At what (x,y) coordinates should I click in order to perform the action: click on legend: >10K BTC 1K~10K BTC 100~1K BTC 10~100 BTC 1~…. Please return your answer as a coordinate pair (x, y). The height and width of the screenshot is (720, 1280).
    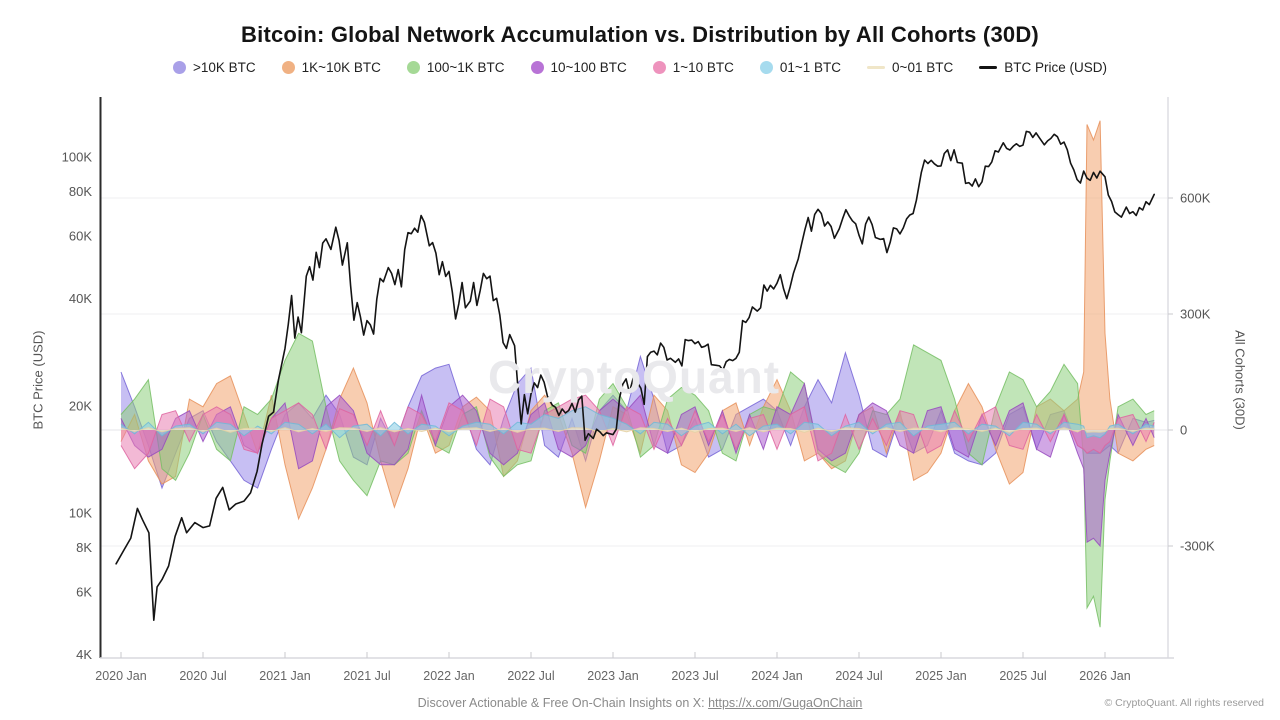
    Looking at the image, I should click on (640, 67).